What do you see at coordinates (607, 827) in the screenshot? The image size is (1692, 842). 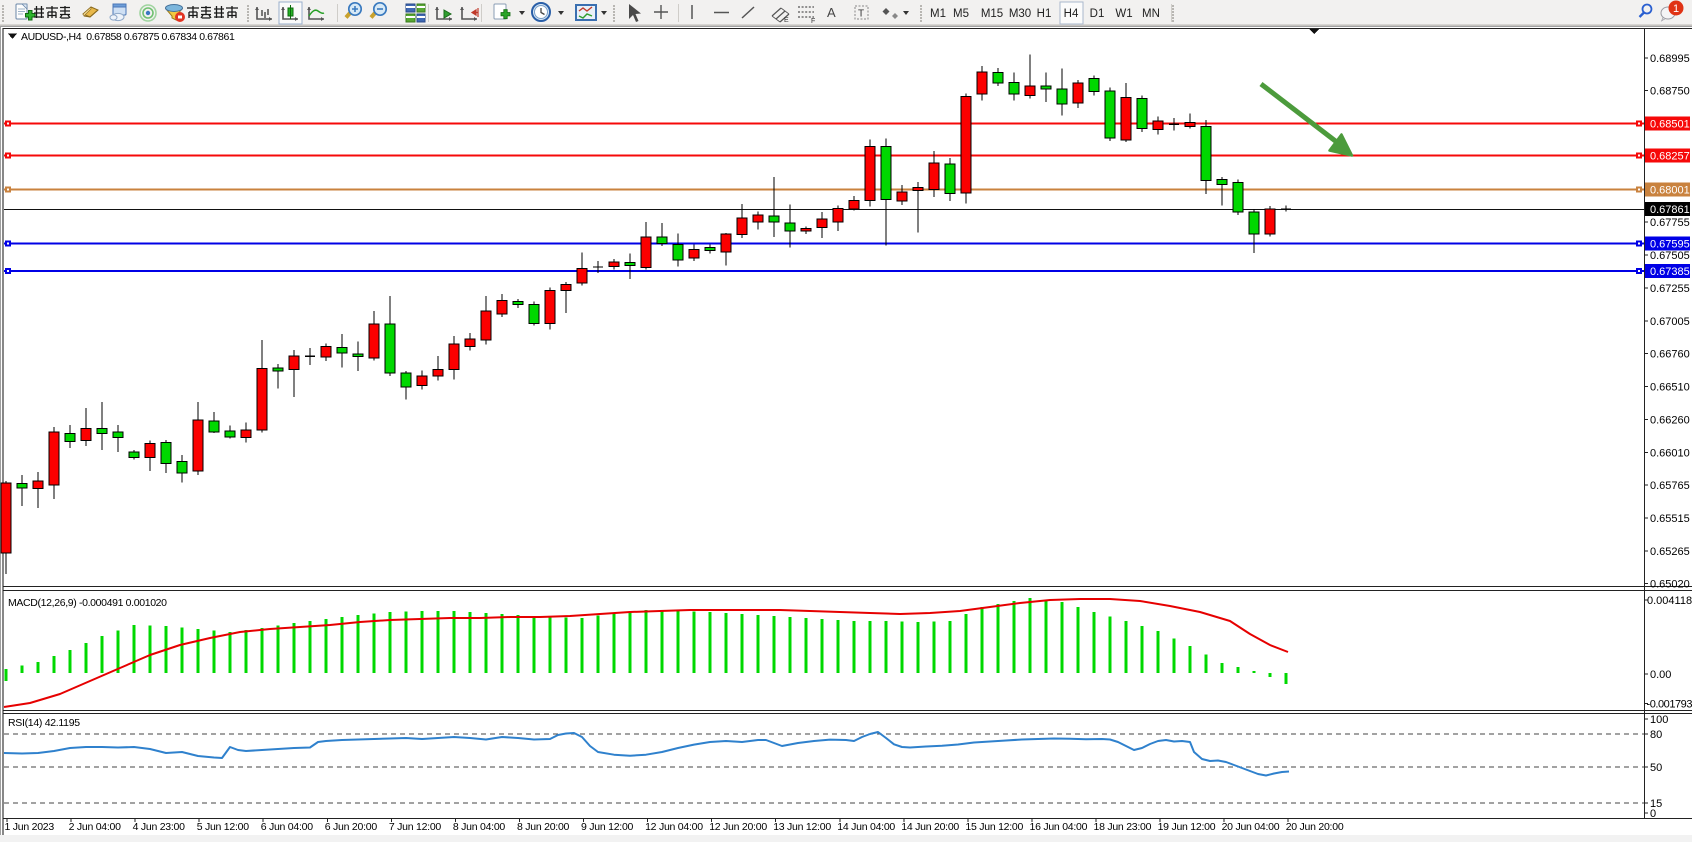 I see `svg-text: 9 Jun 12:00` at bounding box center [607, 827].